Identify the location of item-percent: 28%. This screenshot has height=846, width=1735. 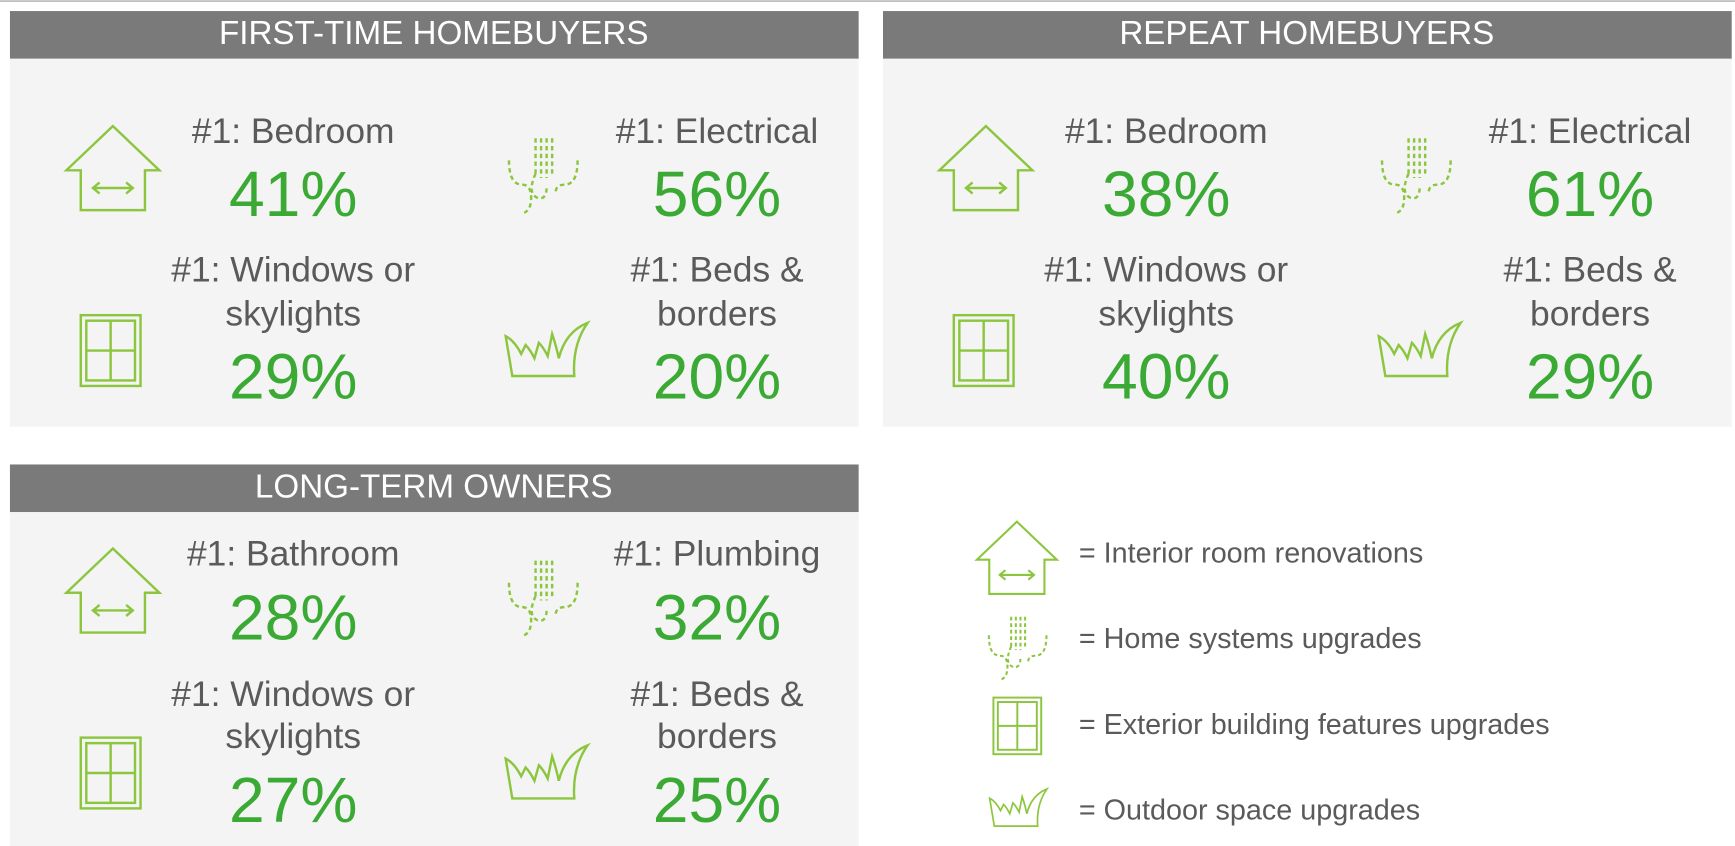
(293, 618).